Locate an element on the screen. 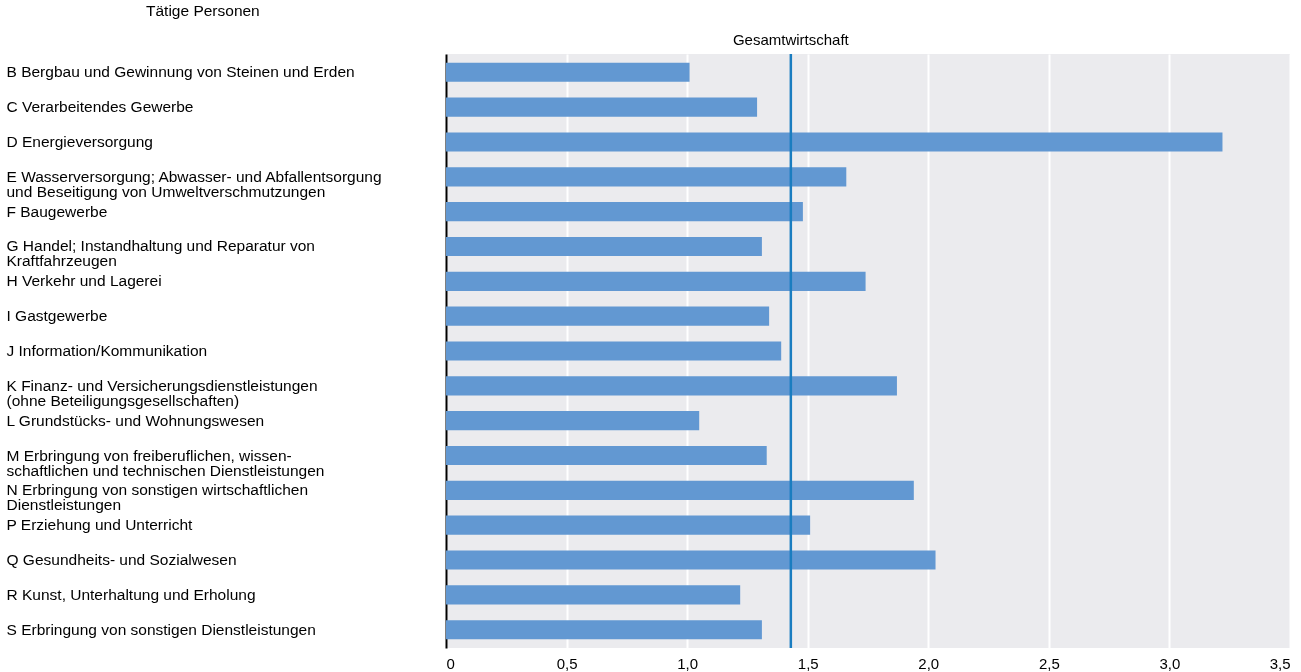 This screenshot has width=1301, height=672. y-tick-label: I Gastgewerbe is located at coordinates (57, 316).